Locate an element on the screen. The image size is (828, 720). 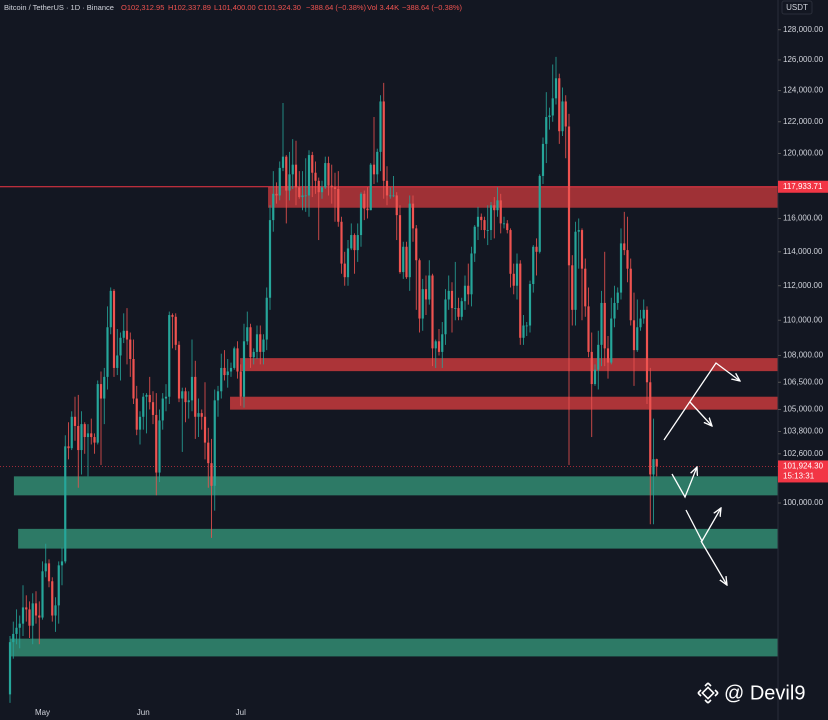
currency: USDT is located at coordinates (797, 7).